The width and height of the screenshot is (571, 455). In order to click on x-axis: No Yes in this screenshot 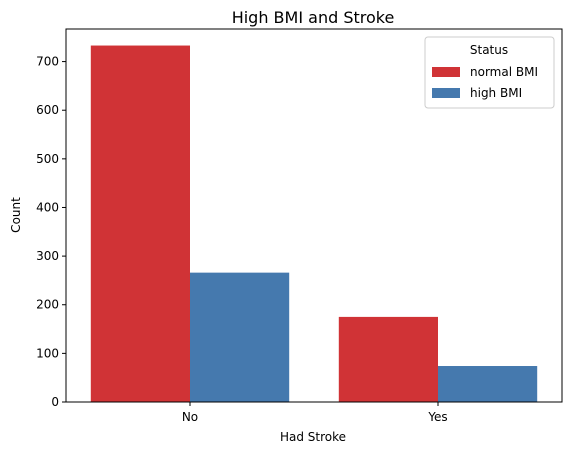, I will do `click(315, 413)`.